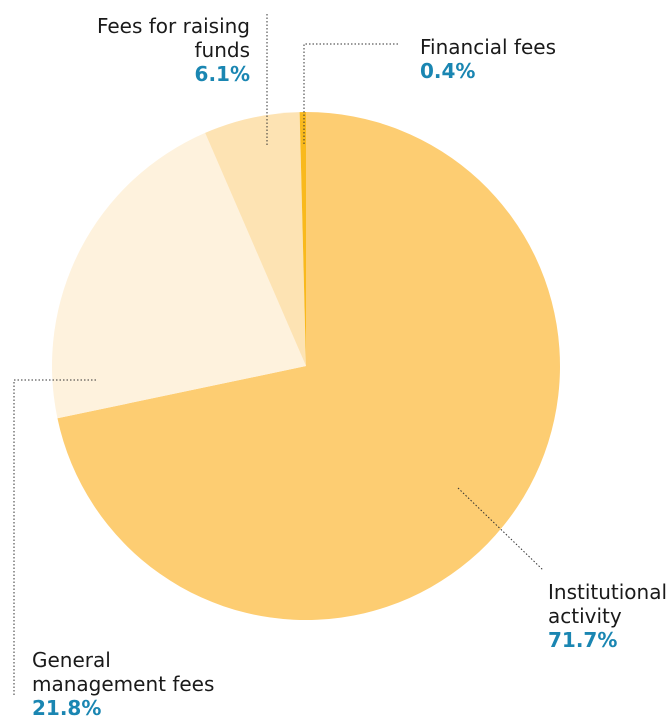  Describe the element at coordinates (222, 50) in the screenshot. I see `label-fees-raising-line2: funds` at that location.